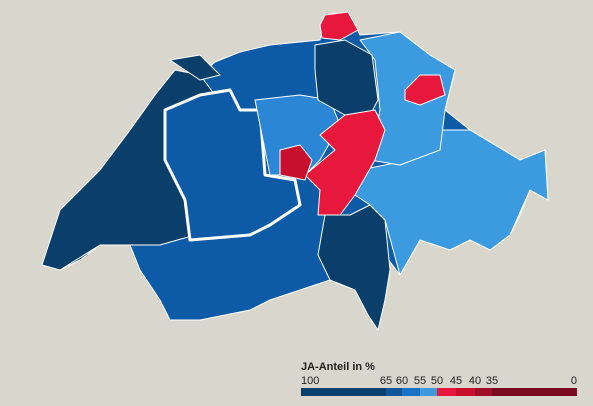 The height and width of the screenshot is (406, 593). I want to click on region-schaffhausen, so click(339, 26).